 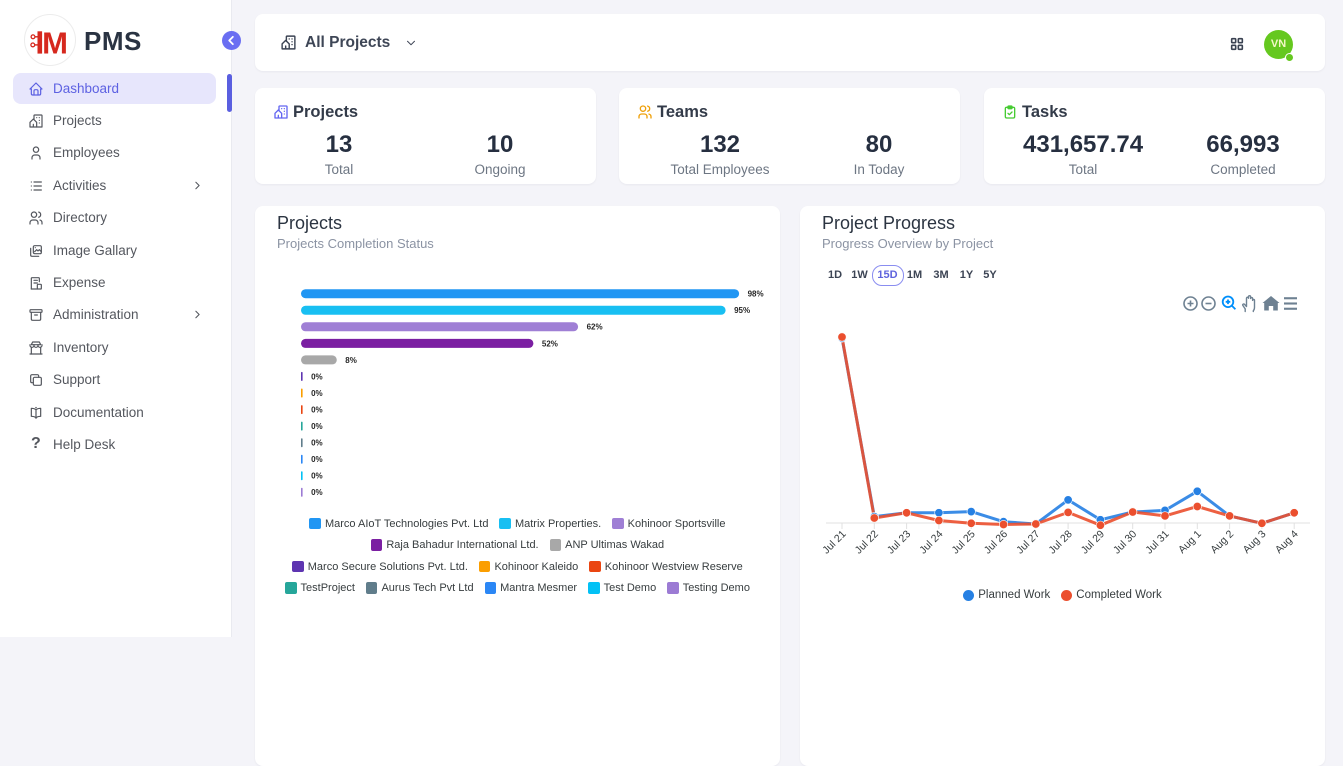 What do you see at coordinates (1125, 542) in the screenshot?
I see `svg-text: Jul 30` at bounding box center [1125, 542].